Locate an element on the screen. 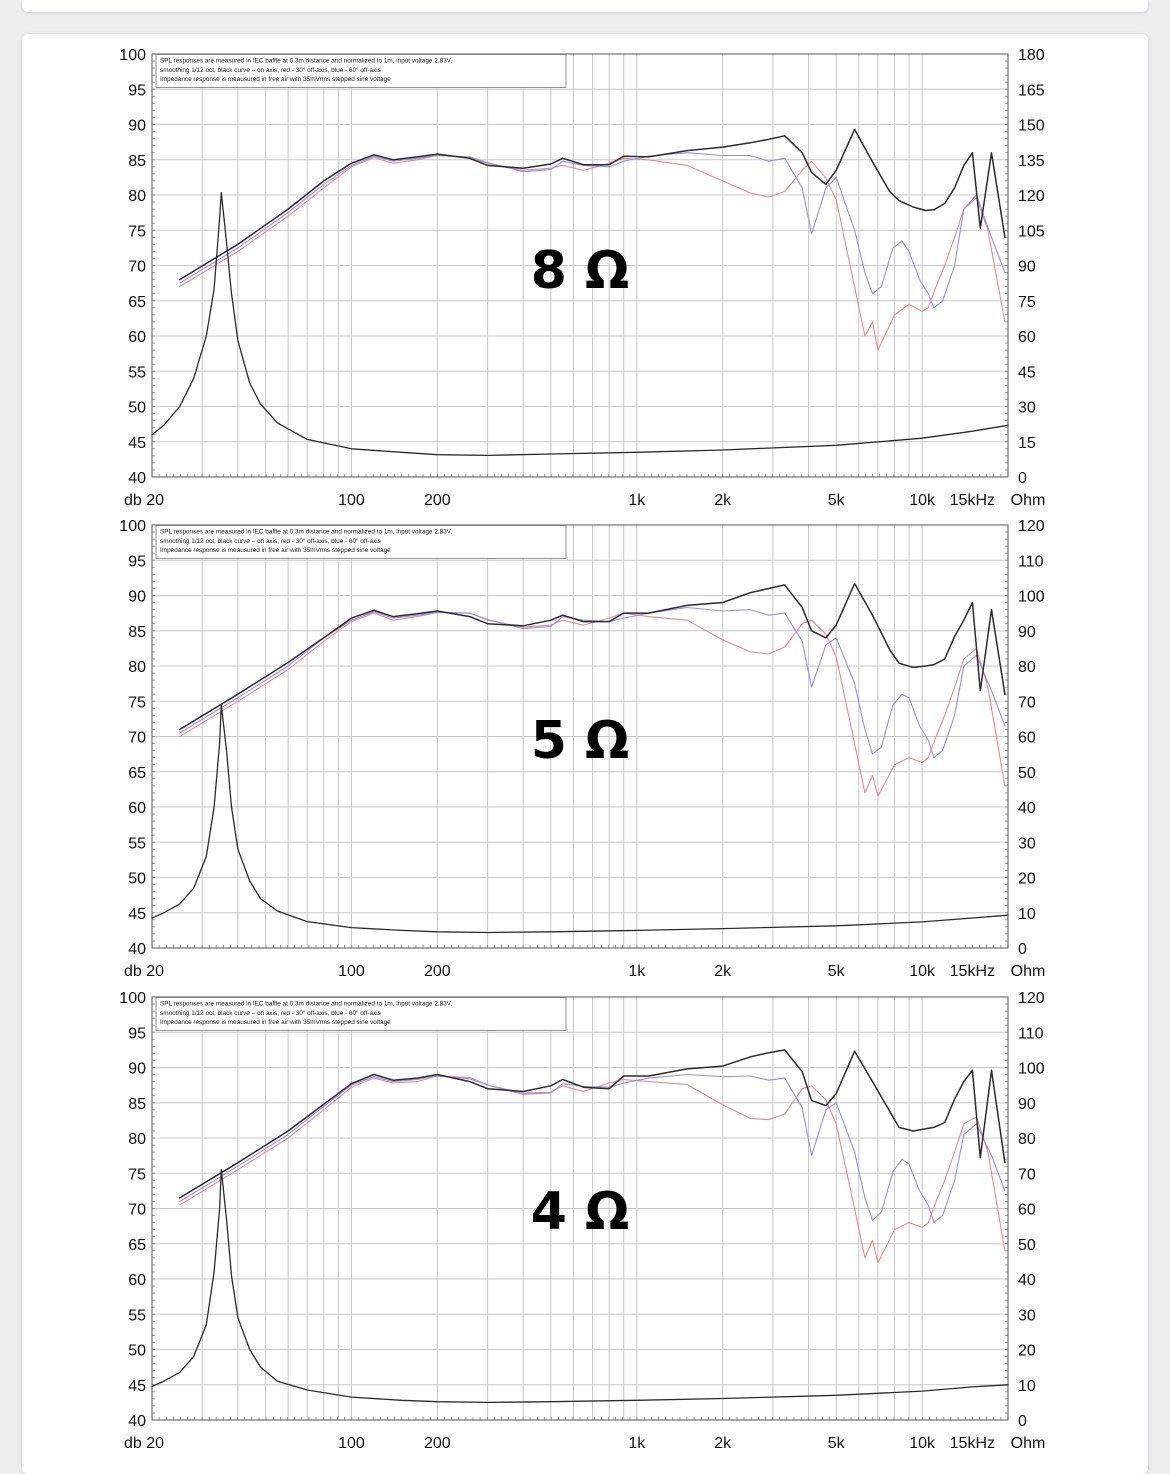 This screenshot has height=1474, width=1170. y-tick-label-right: 75 is located at coordinates (1027, 302).